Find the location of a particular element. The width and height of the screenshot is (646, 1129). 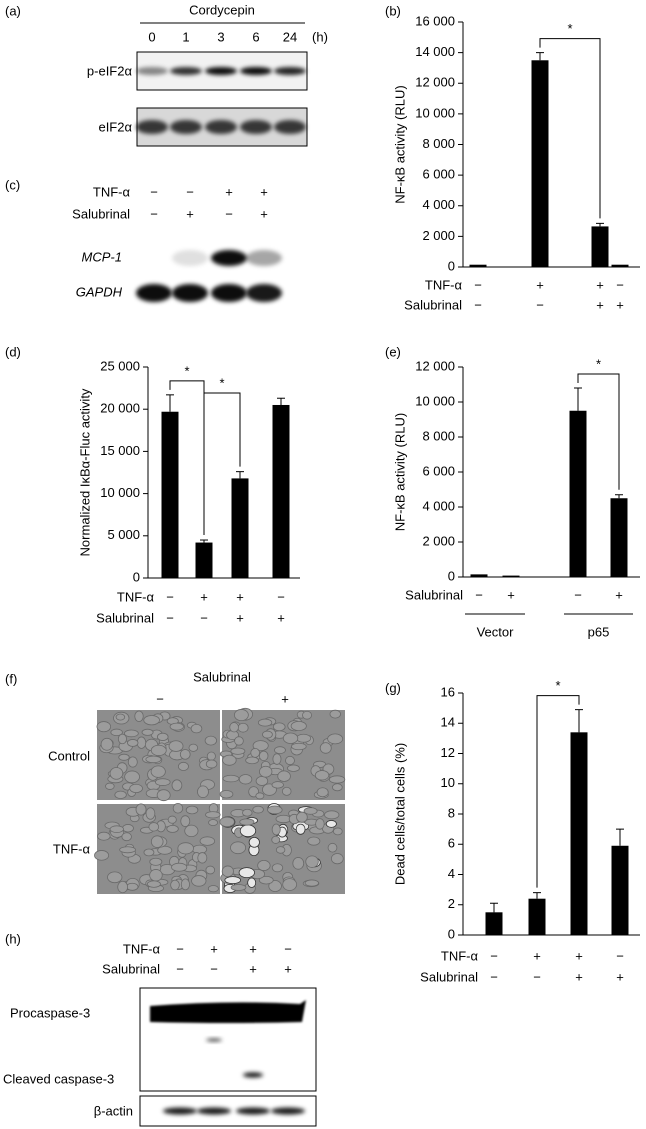

y-tick-label: 14 is located at coordinates (448, 722).